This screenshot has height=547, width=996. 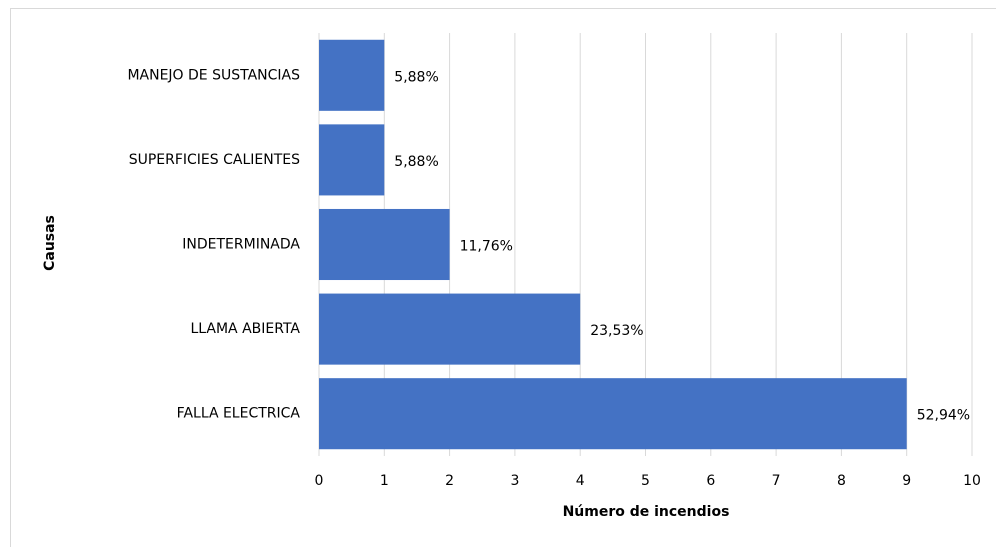 I want to click on x-tick-label: 3, so click(x=514, y=481).